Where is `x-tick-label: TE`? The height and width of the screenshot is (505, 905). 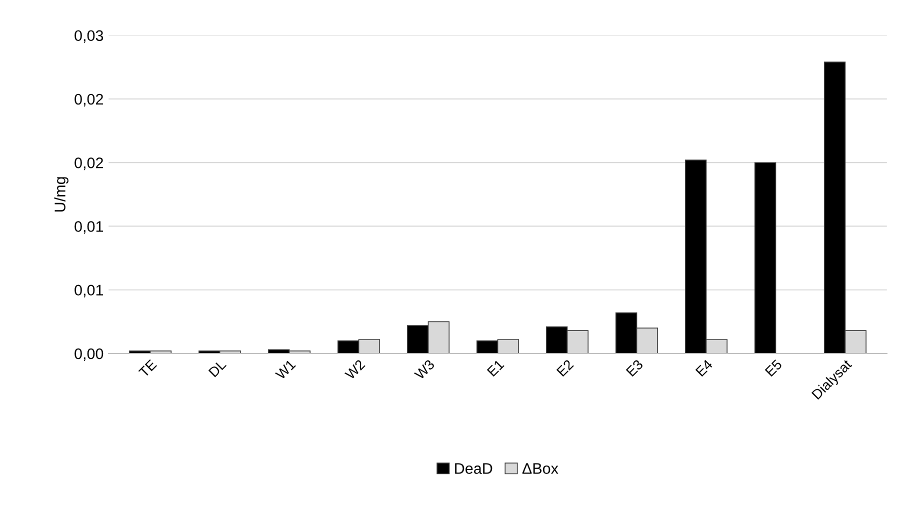 x-tick-label: TE is located at coordinates (147, 368).